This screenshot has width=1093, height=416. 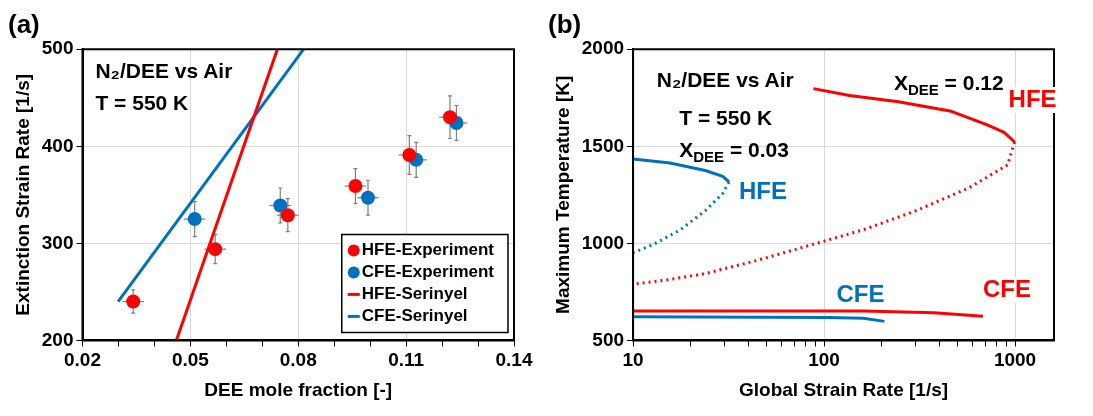 What do you see at coordinates (298, 360) in the screenshot?
I see `x-tick-label: 0.08` at bounding box center [298, 360].